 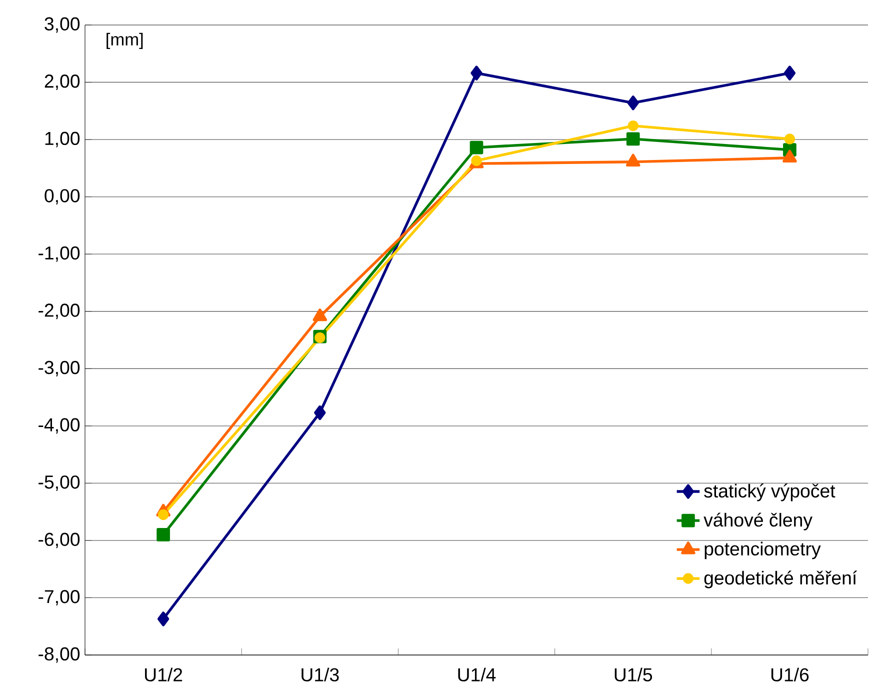 What do you see at coordinates (59, 655) in the screenshot?
I see `y-tick-label: -8,00` at bounding box center [59, 655].